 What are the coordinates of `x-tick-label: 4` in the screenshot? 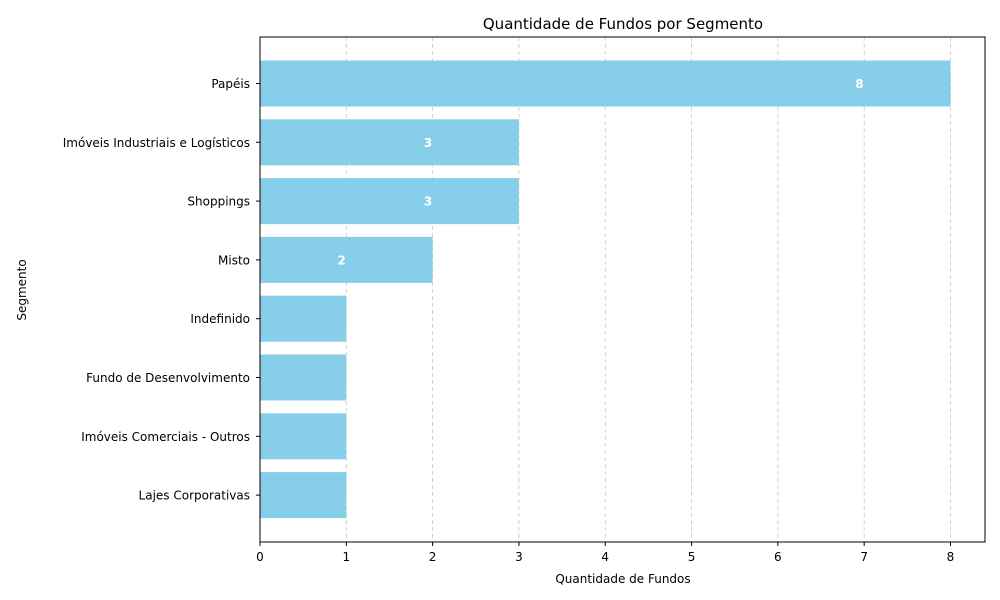 It's located at (605, 557).